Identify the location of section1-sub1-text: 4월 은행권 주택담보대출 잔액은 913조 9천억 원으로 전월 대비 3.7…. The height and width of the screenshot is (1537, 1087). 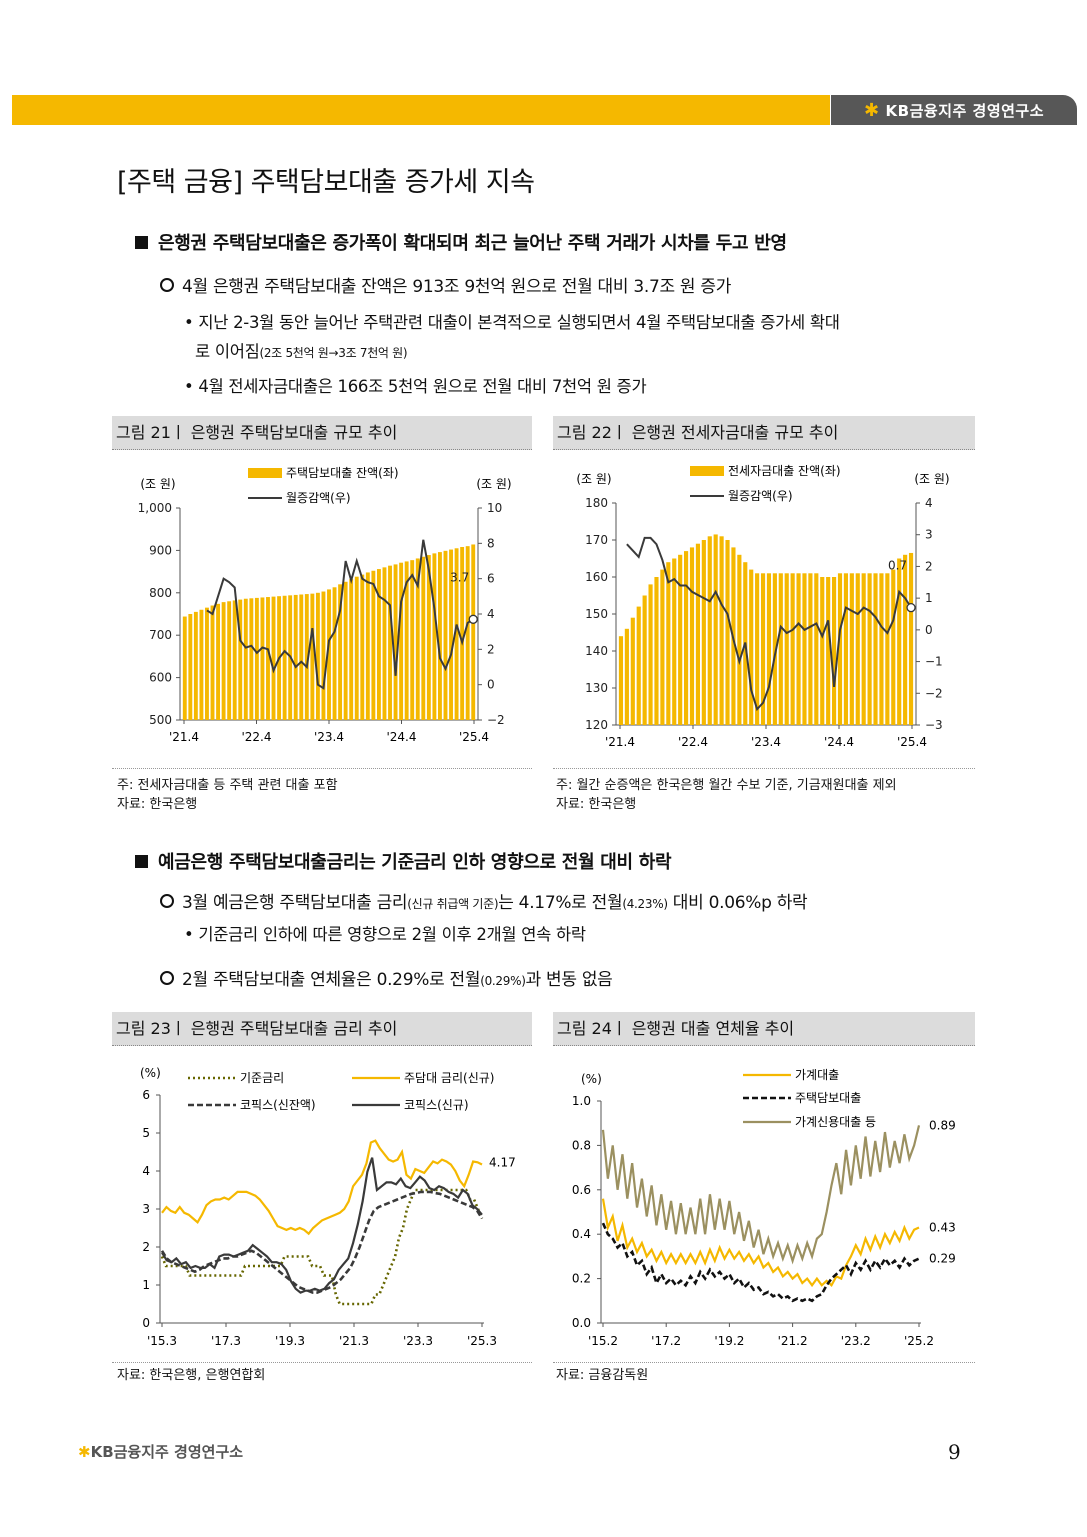
(457, 287).